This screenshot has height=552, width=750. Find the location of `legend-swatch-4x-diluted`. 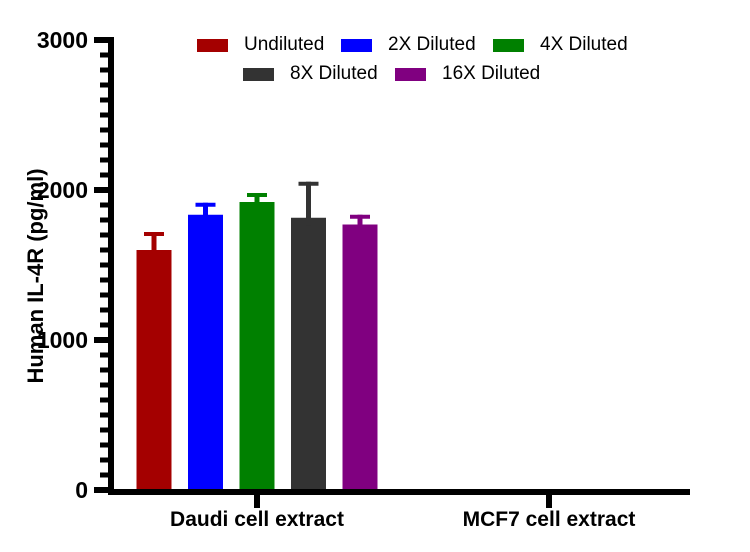

legend-swatch-4x-diluted is located at coordinates (508, 45).